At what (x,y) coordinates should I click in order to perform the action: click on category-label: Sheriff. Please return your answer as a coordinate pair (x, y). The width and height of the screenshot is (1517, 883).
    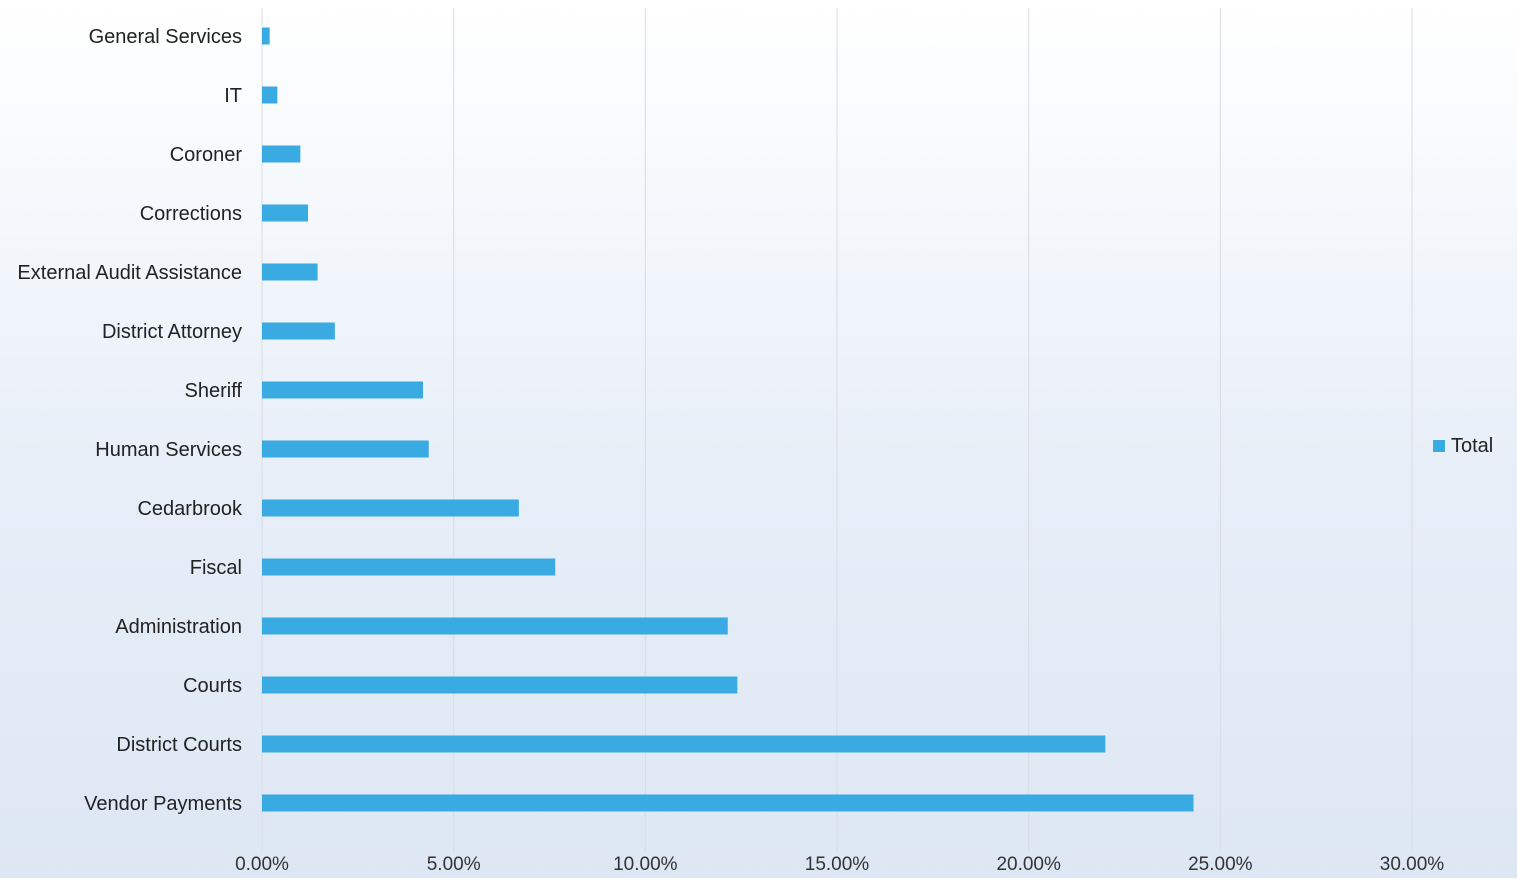
    Looking at the image, I should click on (214, 391).